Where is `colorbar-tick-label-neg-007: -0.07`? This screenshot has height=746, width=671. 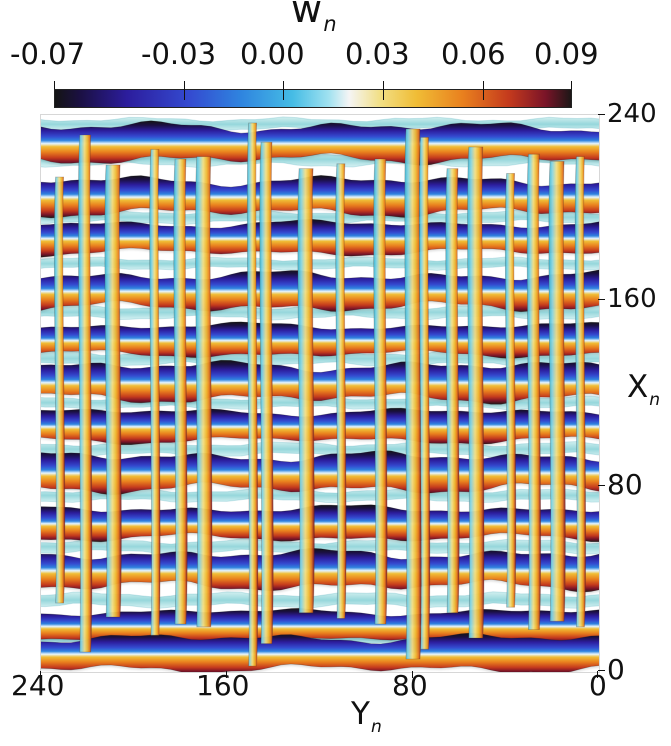 colorbar-tick-label-neg-007: -0.07 is located at coordinates (48, 54).